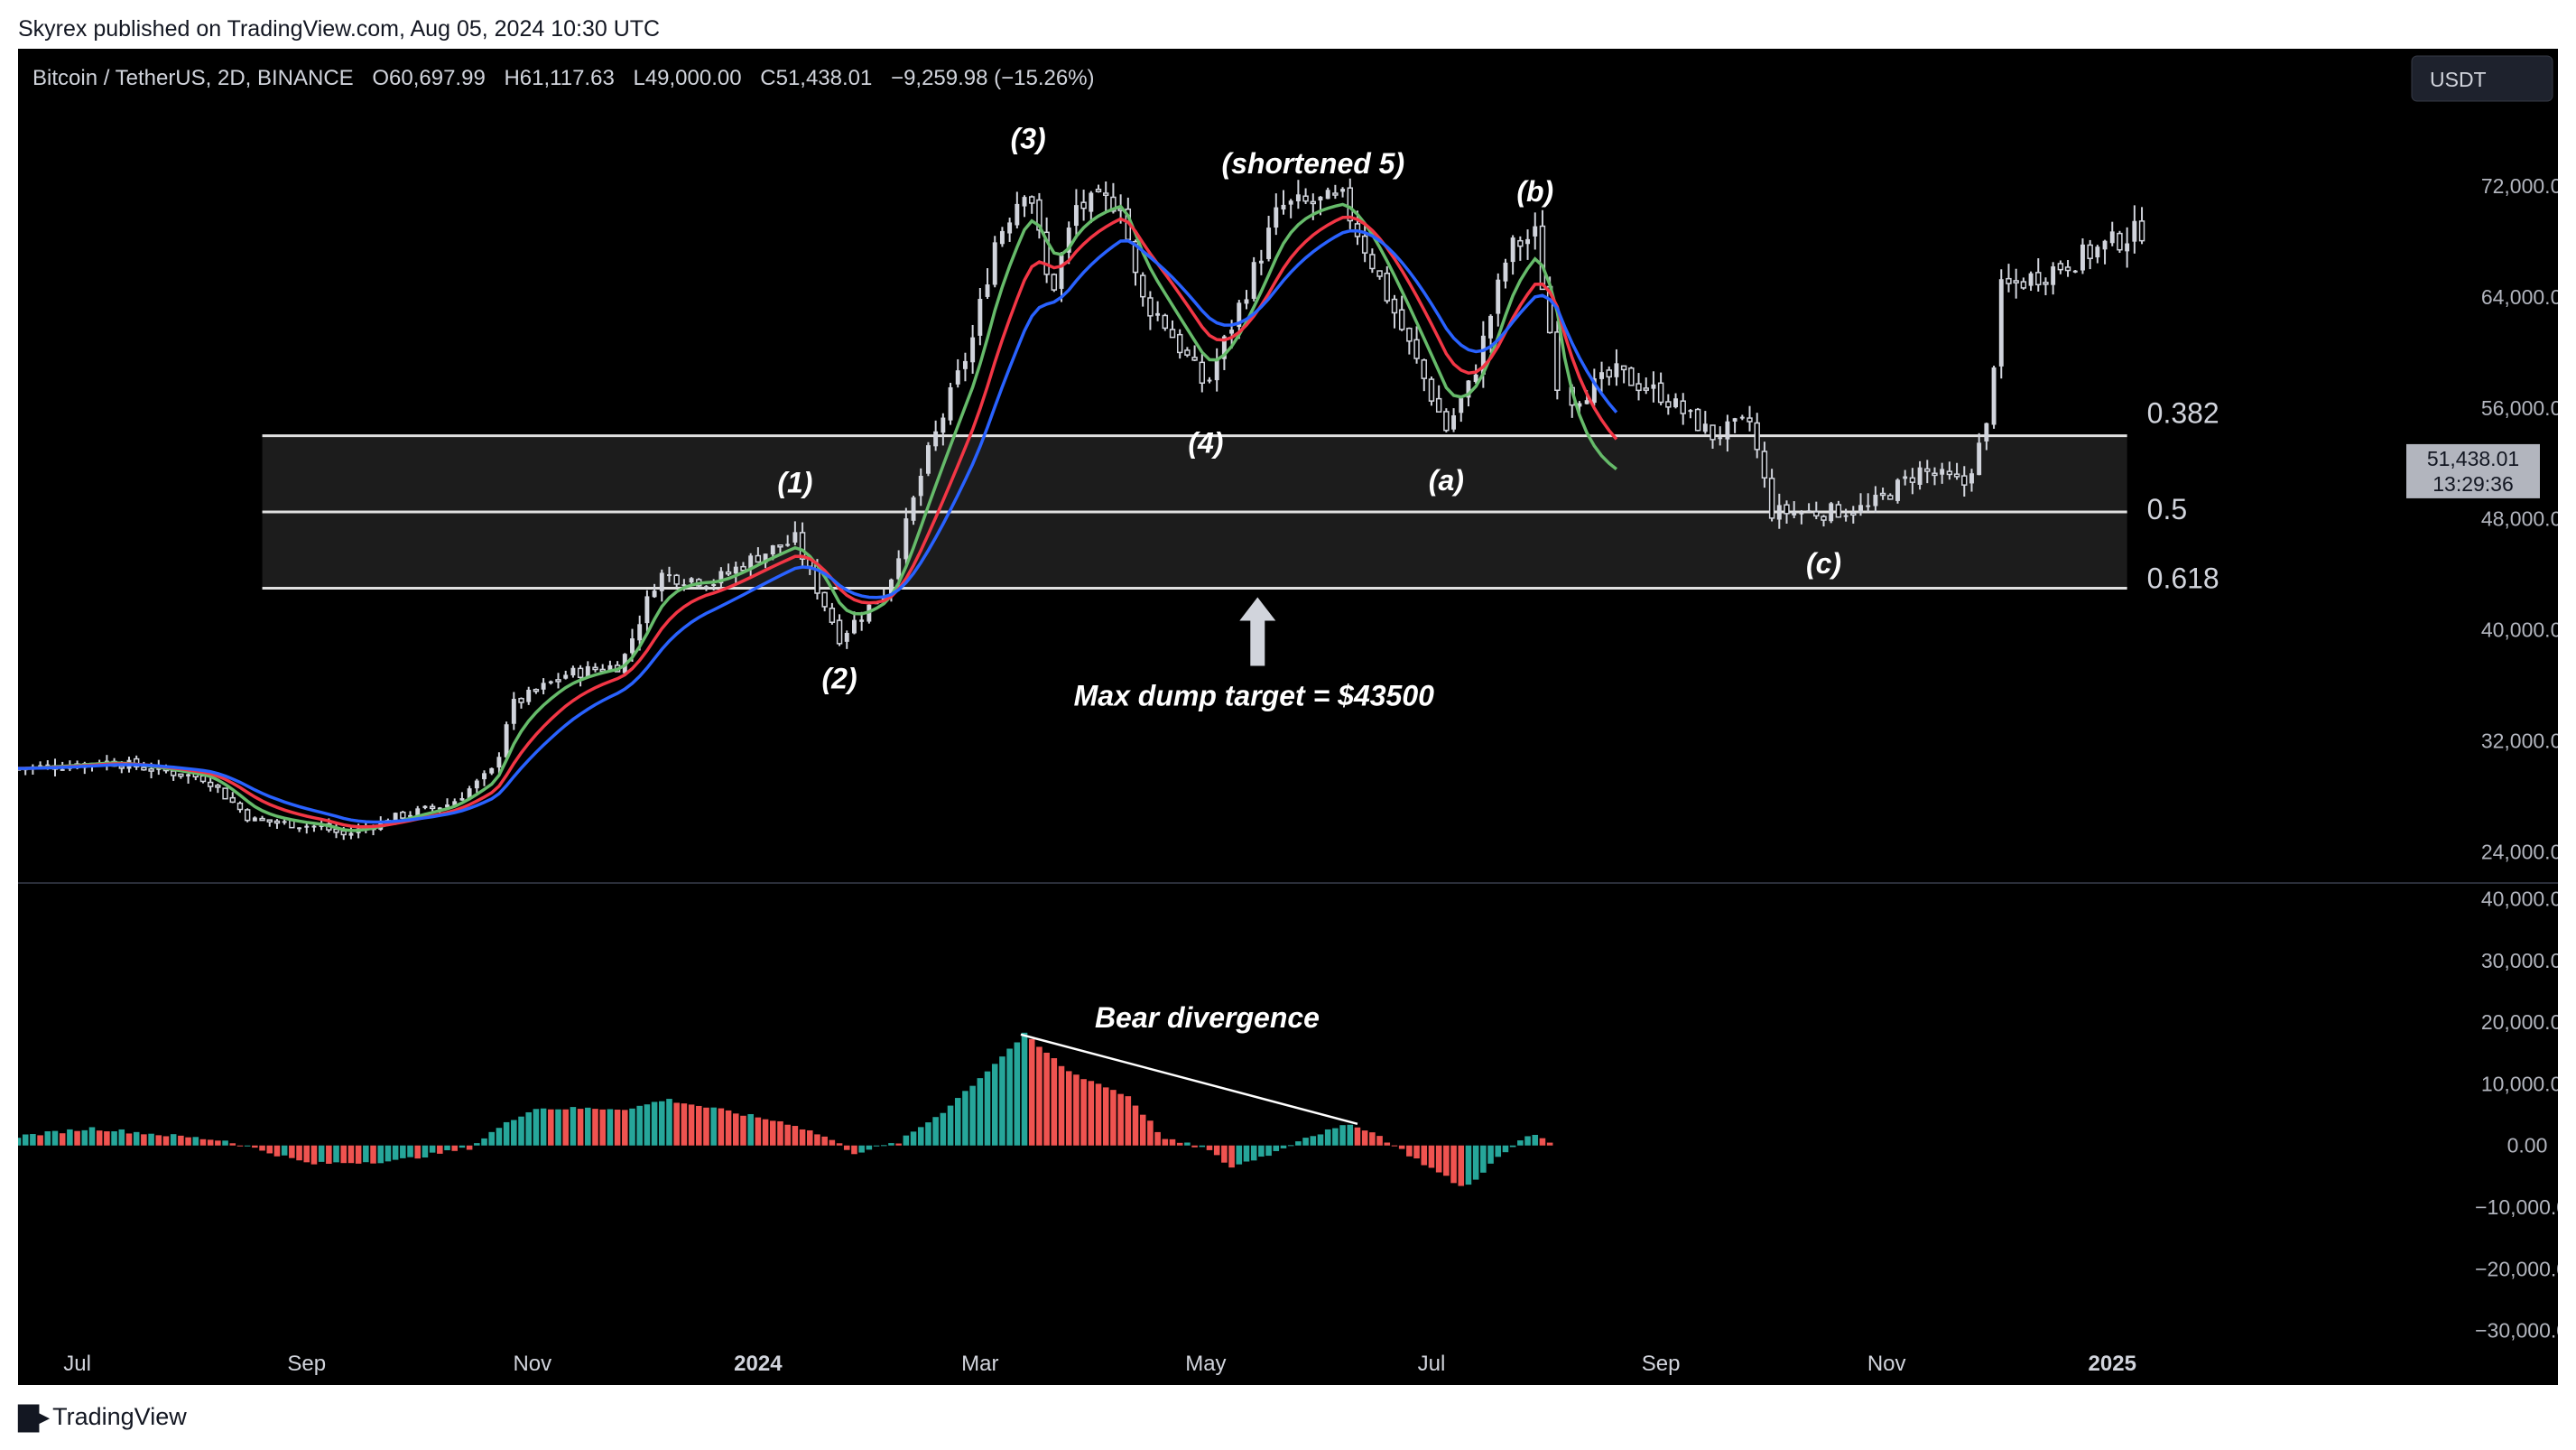 The width and height of the screenshot is (2576, 1450). Describe the element at coordinates (1254, 696) in the screenshot. I see `target-label: Max dump target = $43500` at that location.